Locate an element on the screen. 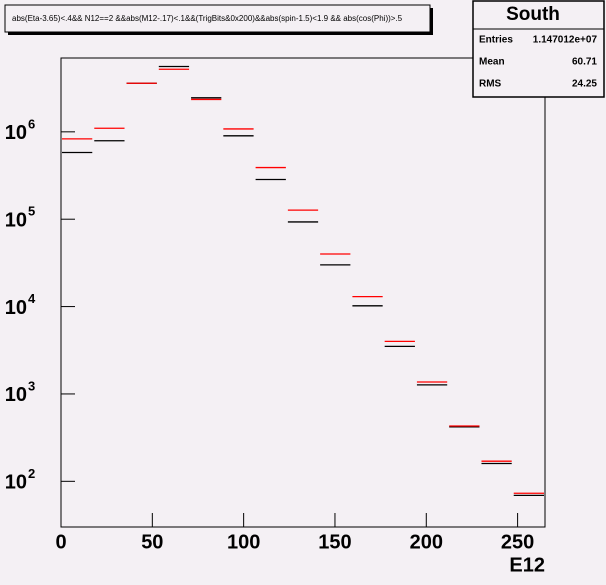  x-axis-label: E12 is located at coordinates (527, 565).